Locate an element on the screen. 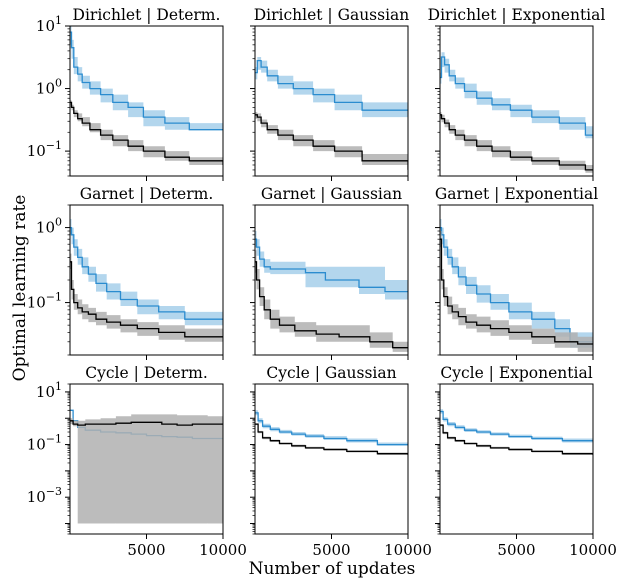  y-tick-label: 10⁻³ is located at coordinates (44, 495).